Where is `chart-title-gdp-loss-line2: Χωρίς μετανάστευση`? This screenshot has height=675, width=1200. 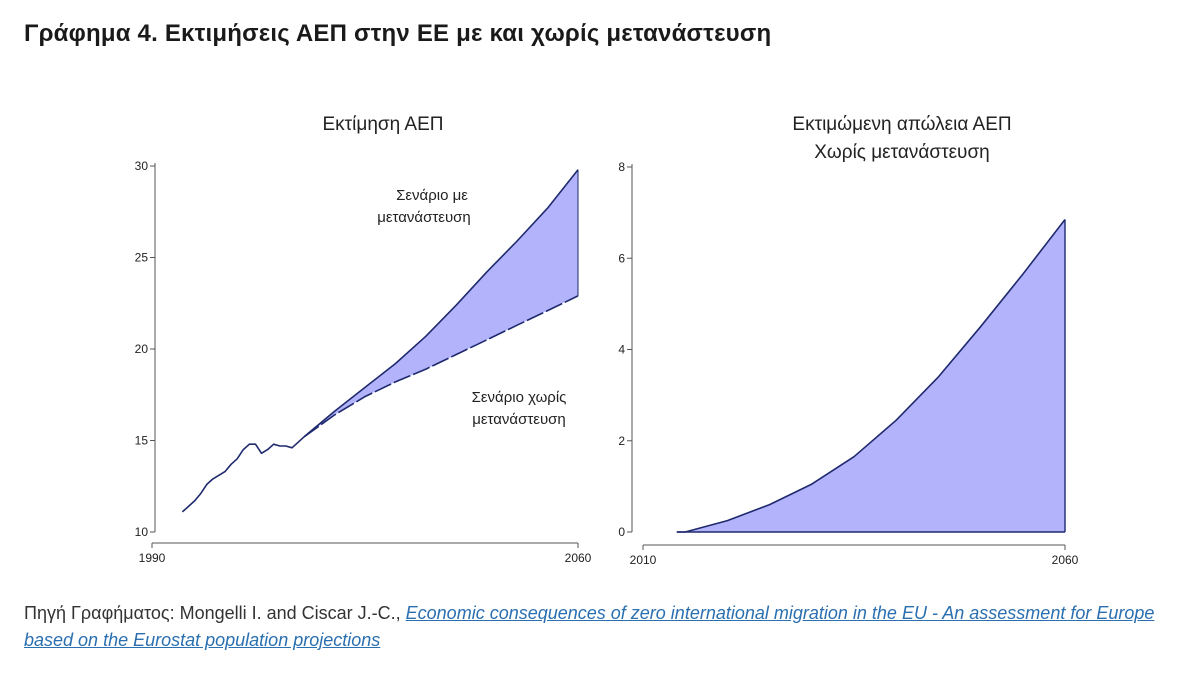
chart-title-gdp-loss-line2: Χωρίς μετανάστευση is located at coordinates (901, 152).